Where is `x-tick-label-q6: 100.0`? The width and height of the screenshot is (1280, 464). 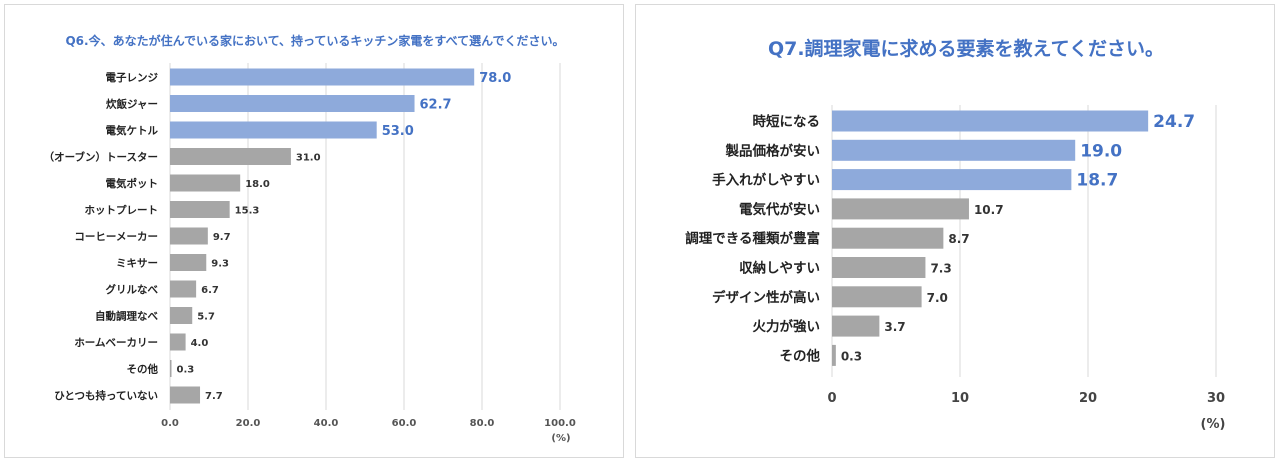 x-tick-label-q6: 100.0 is located at coordinates (560, 423).